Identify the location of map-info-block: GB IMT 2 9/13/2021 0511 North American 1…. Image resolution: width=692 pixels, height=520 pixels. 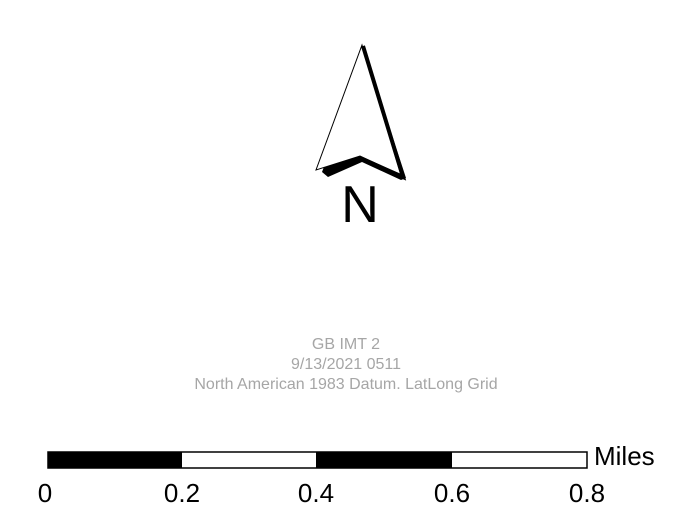
(346, 365).